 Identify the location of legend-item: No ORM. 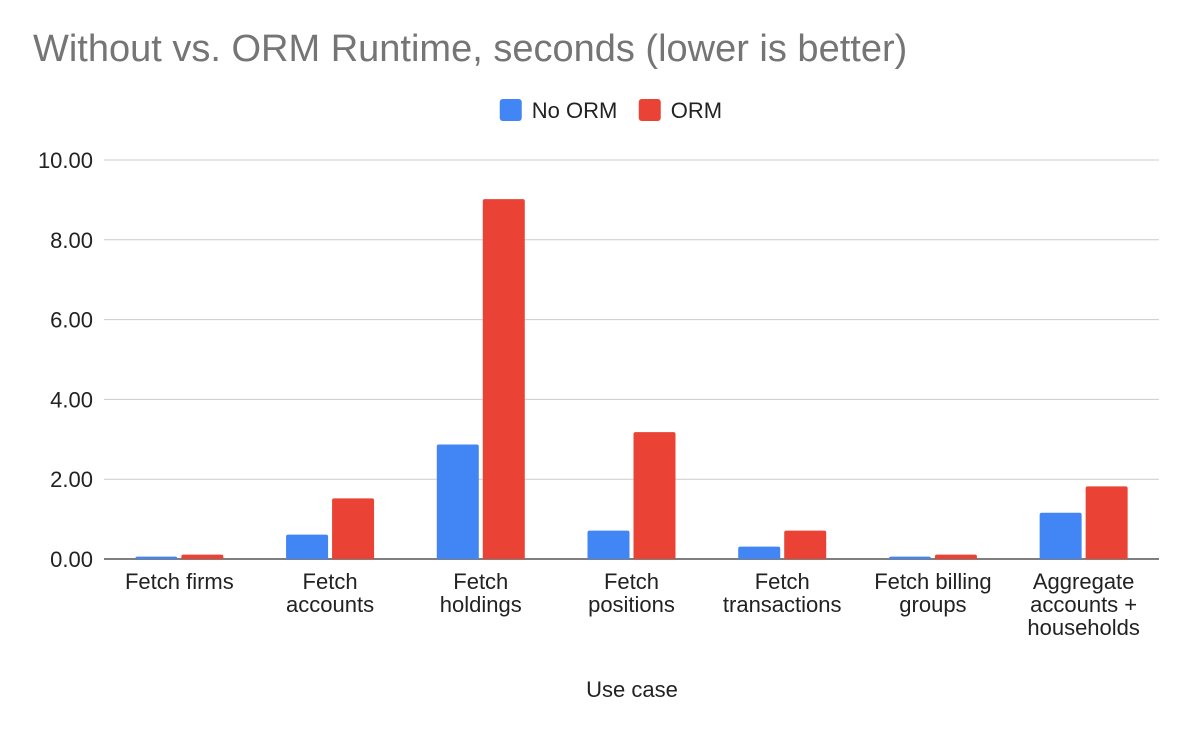
(558, 110).